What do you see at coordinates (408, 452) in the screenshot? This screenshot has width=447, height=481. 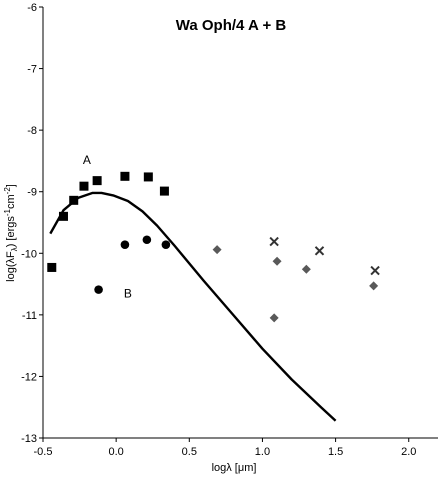 I see `x-tick-label: 2.0` at bounding box center [408, 452].